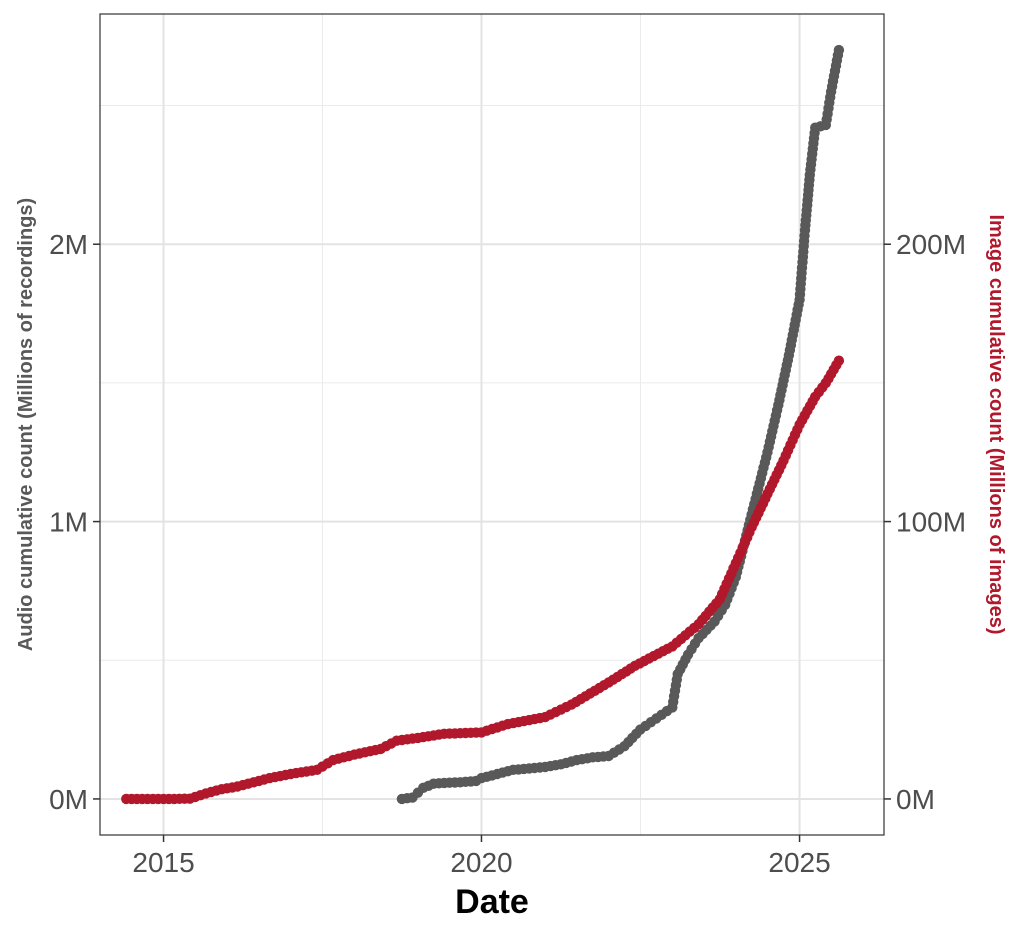 Image resolution: width=1022 pixels, height=935 pixels. Describe the element at coordinates (839, 50) in the screenshot. I see `audio-data-point` at that location.